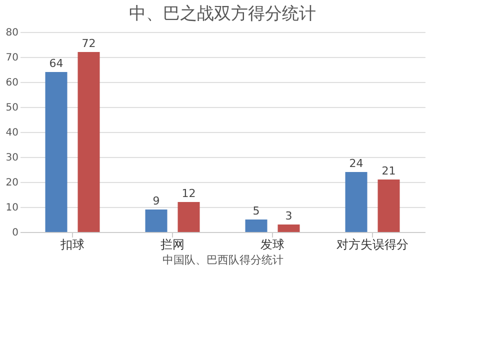 The image size is (500, 362). I want to click on data-label: 3, so click(288, 216).